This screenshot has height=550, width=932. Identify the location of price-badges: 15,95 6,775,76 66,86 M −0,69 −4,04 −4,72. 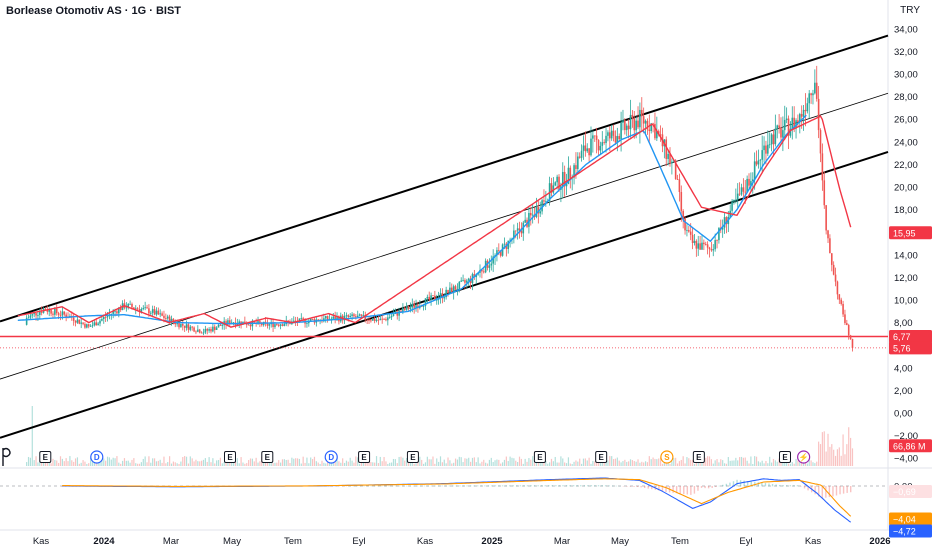
(910, 382).